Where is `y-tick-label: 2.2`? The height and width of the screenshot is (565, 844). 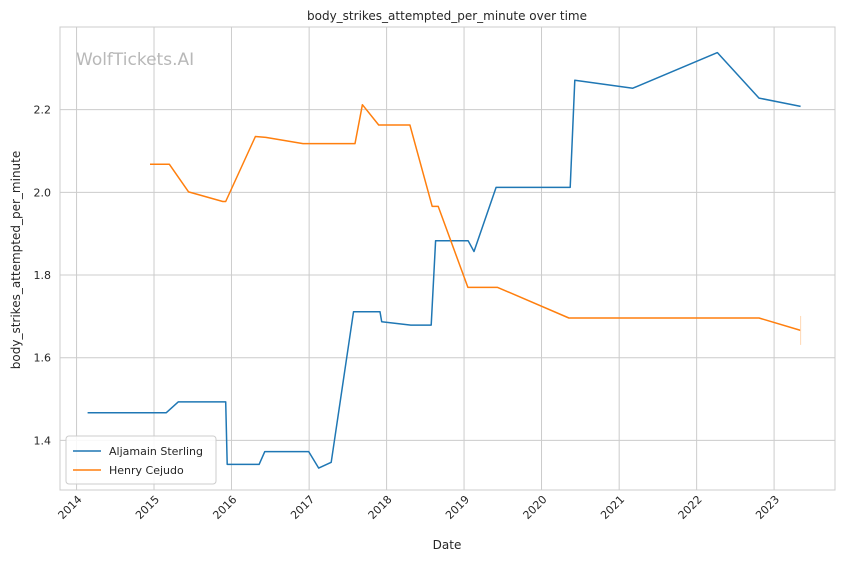
y-tick-label: 2.2 is located at coordinates (43, 110).